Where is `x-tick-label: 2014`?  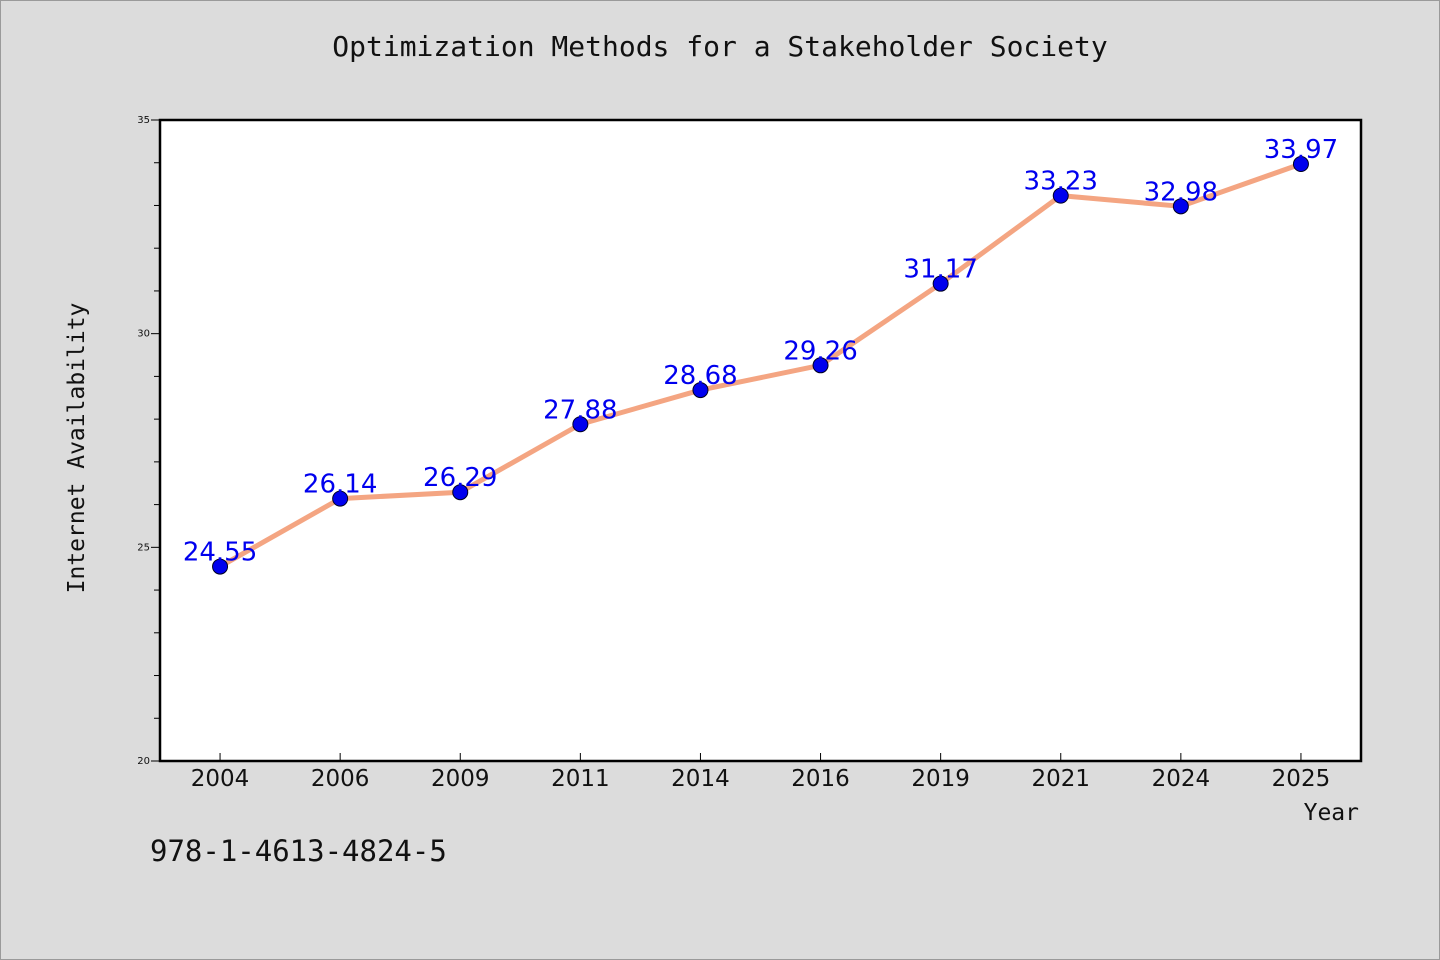
x-tick-label: 2014 is located at coordinates (700, 779).